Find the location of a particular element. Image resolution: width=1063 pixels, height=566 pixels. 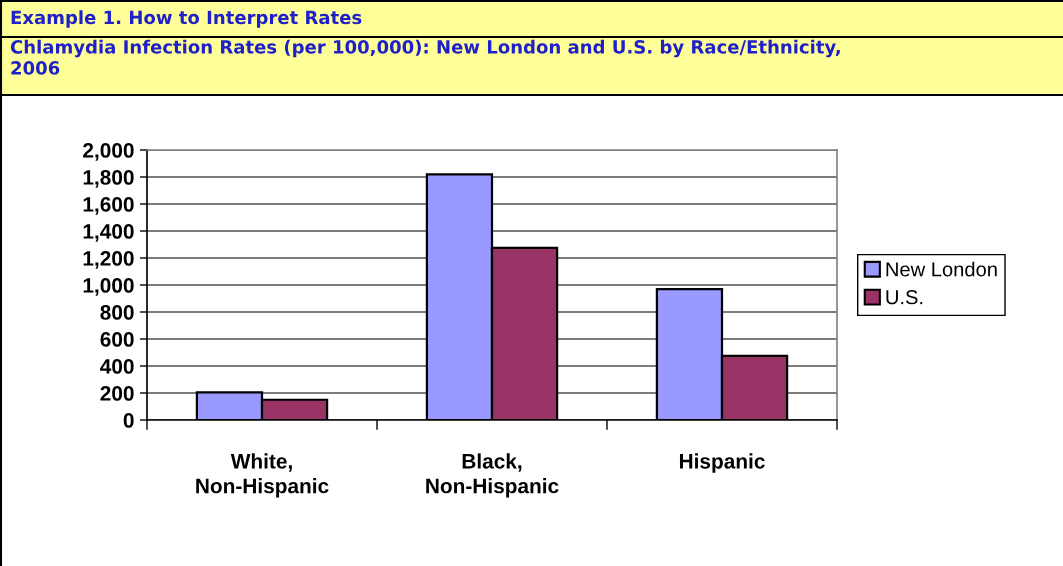

y-tick-label: 200 is located at coordinates (117, 393).